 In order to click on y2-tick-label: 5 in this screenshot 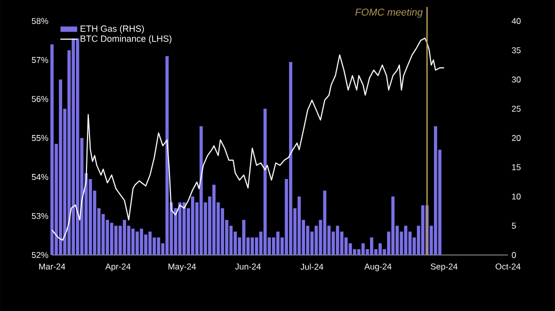, I will do `click(514, 225)`.